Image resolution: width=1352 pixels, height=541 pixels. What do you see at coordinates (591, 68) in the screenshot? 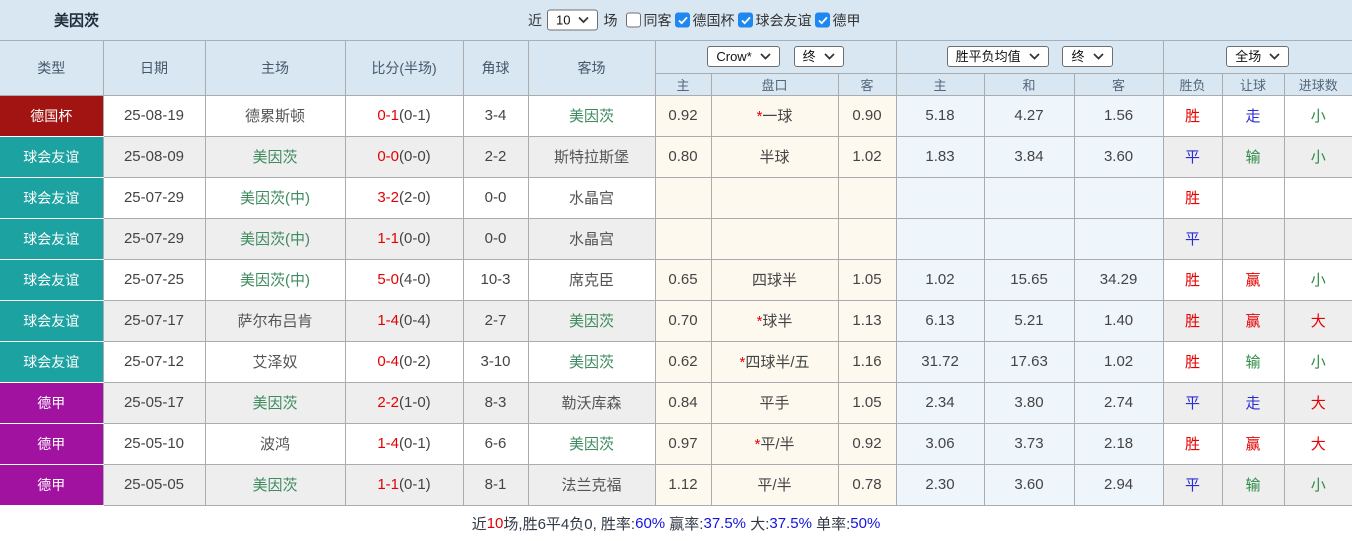
I see `col-header-away: 客场` at bounding box center [591, 68].